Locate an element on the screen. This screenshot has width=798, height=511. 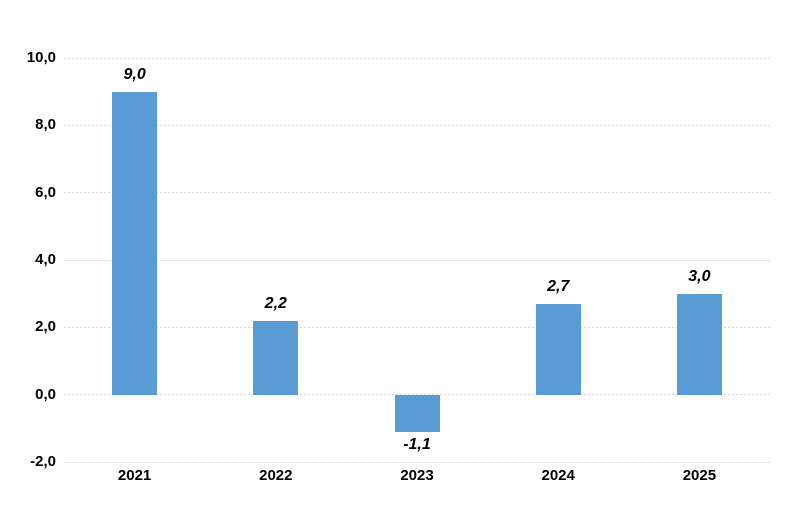
x-axis-tick-label-2025: 2025 is located at coordinates (699, 475).